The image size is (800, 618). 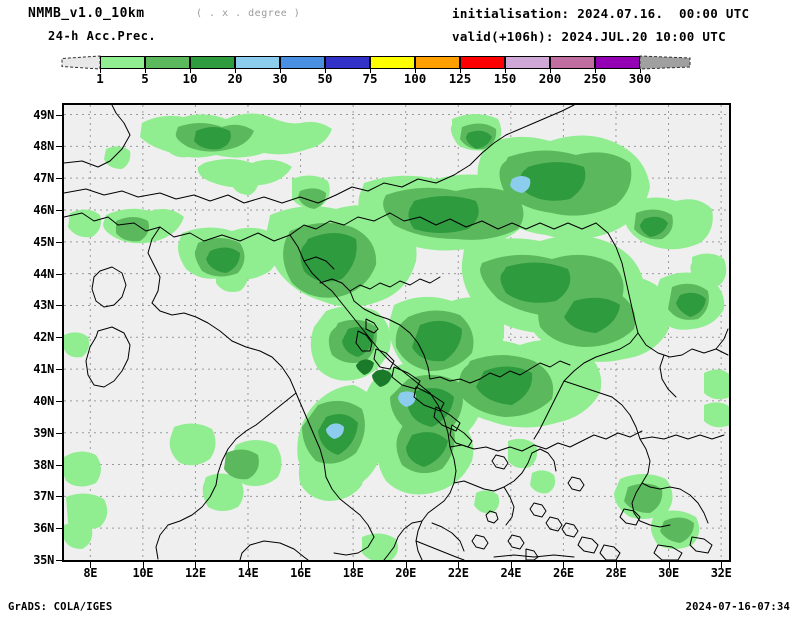 What do you see at coordinates (563, 573) in the screenshot?
I see `x-axis-label: 26E` at bounding box center [563, 573].